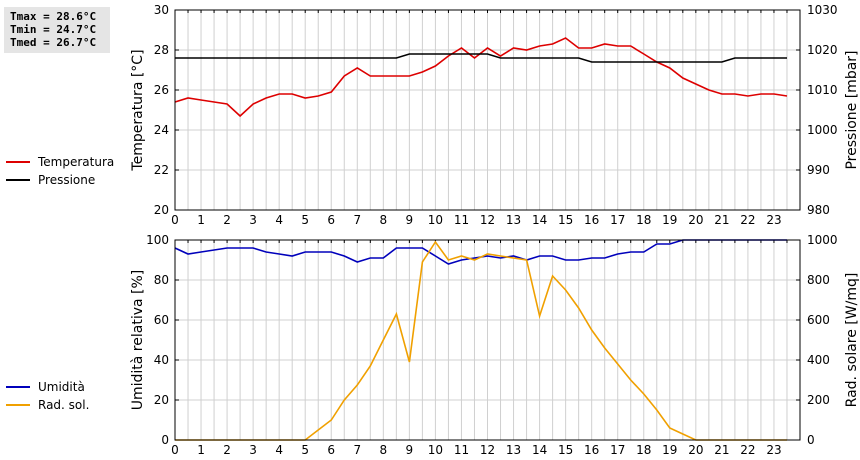 Image resolution: width=860 pixels, height=460 pixels. I want to click on legend-label: Pressione, so click(66, 180).